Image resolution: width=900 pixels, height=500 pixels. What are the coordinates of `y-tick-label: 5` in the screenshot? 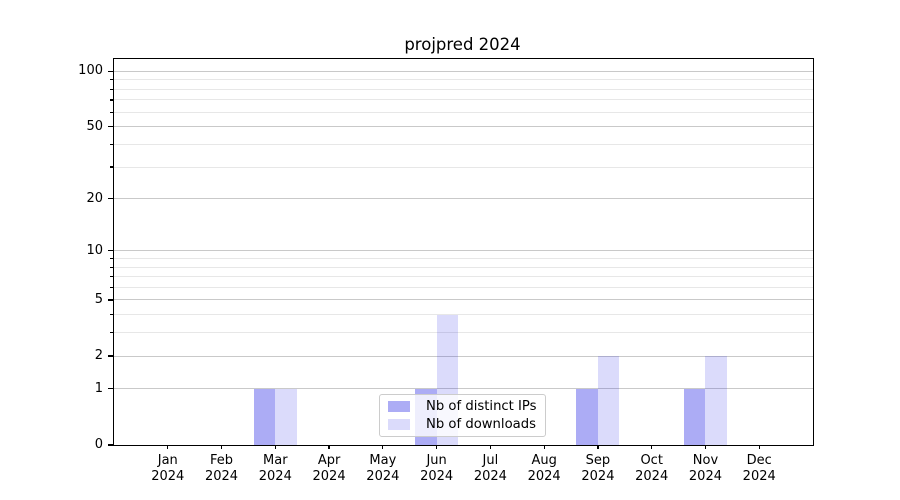 It's located at (98, 299).